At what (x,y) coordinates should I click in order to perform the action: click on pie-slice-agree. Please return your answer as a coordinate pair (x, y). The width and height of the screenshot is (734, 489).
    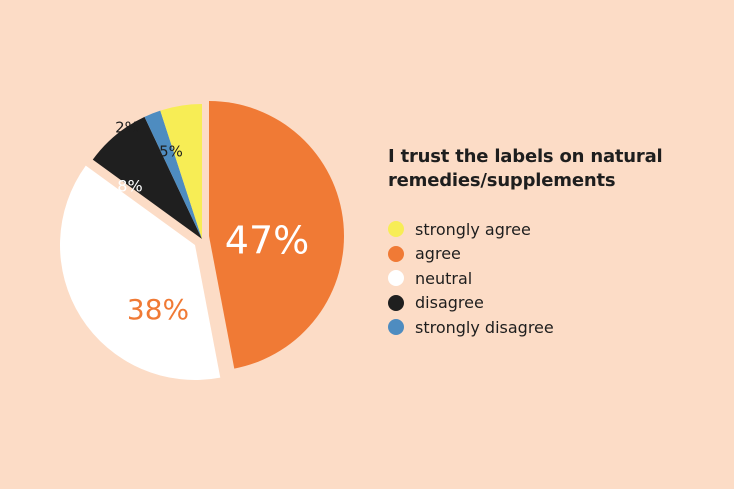
    Looking at the image, I should click on (276, 235).